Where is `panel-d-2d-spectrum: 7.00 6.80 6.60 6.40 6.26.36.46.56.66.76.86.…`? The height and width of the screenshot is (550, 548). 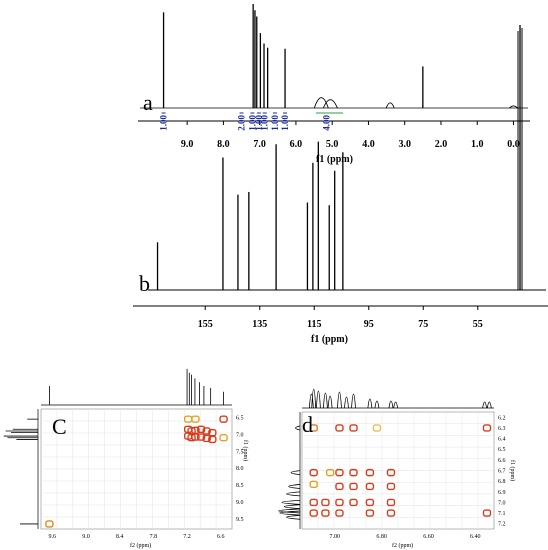
panel-d-2d-spectrum: 7.00 6.80 6.60 6.40 6.26.36.46.56.66.76.86.… is located at coordinates (397, 468).